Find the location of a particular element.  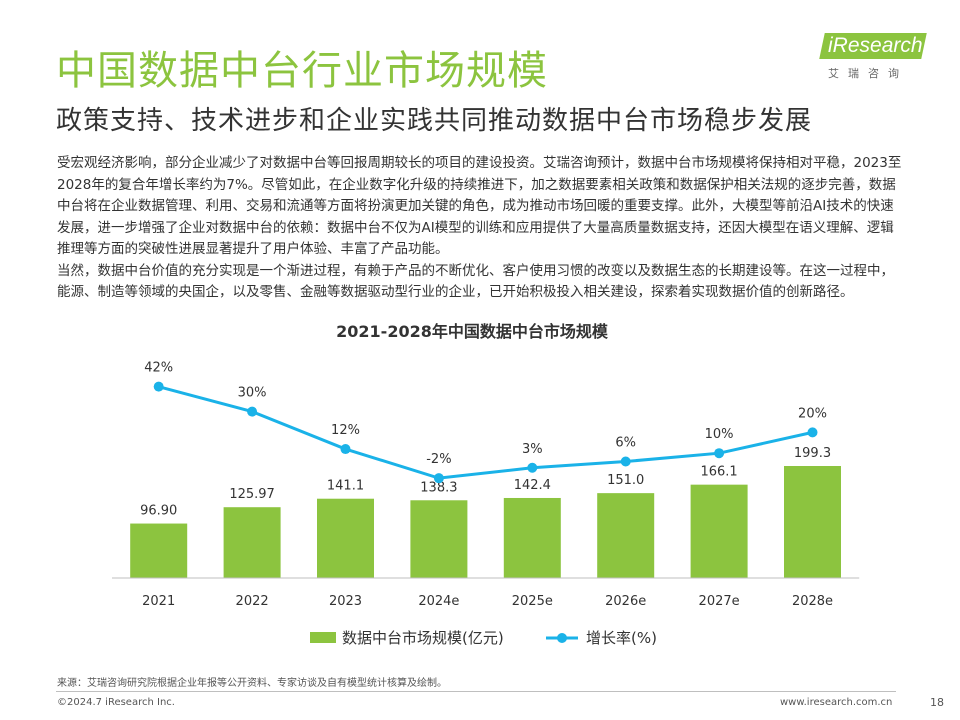

copyright: ©2024.7 iResearch Inc. is located at coordinates (116, 702).